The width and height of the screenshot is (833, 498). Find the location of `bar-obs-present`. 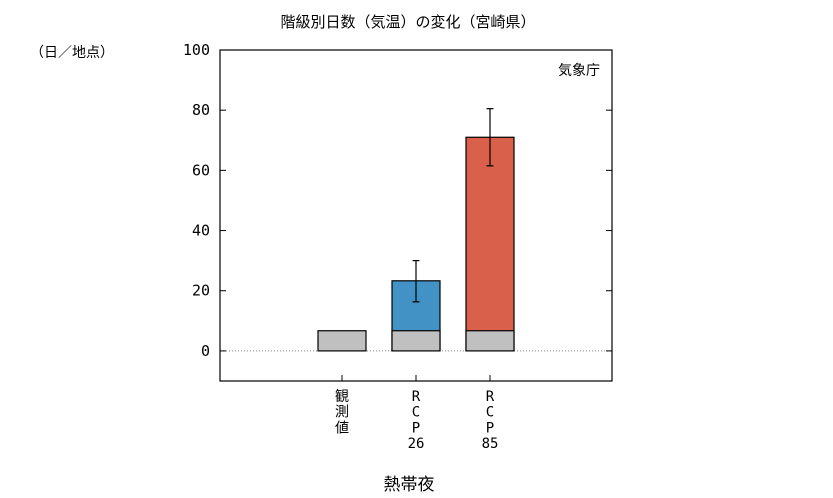

bar-obs-present is located at coordinates (342, 341).